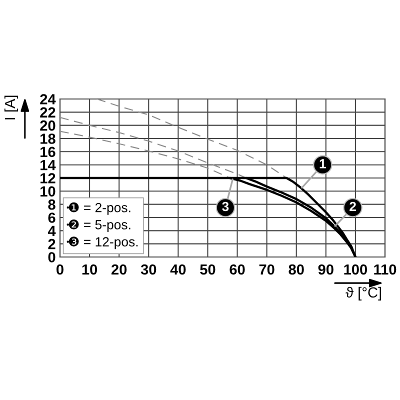 This screenshot has height=400, width=400. I want to click on x-tick-label: 50, so click(208, 269).